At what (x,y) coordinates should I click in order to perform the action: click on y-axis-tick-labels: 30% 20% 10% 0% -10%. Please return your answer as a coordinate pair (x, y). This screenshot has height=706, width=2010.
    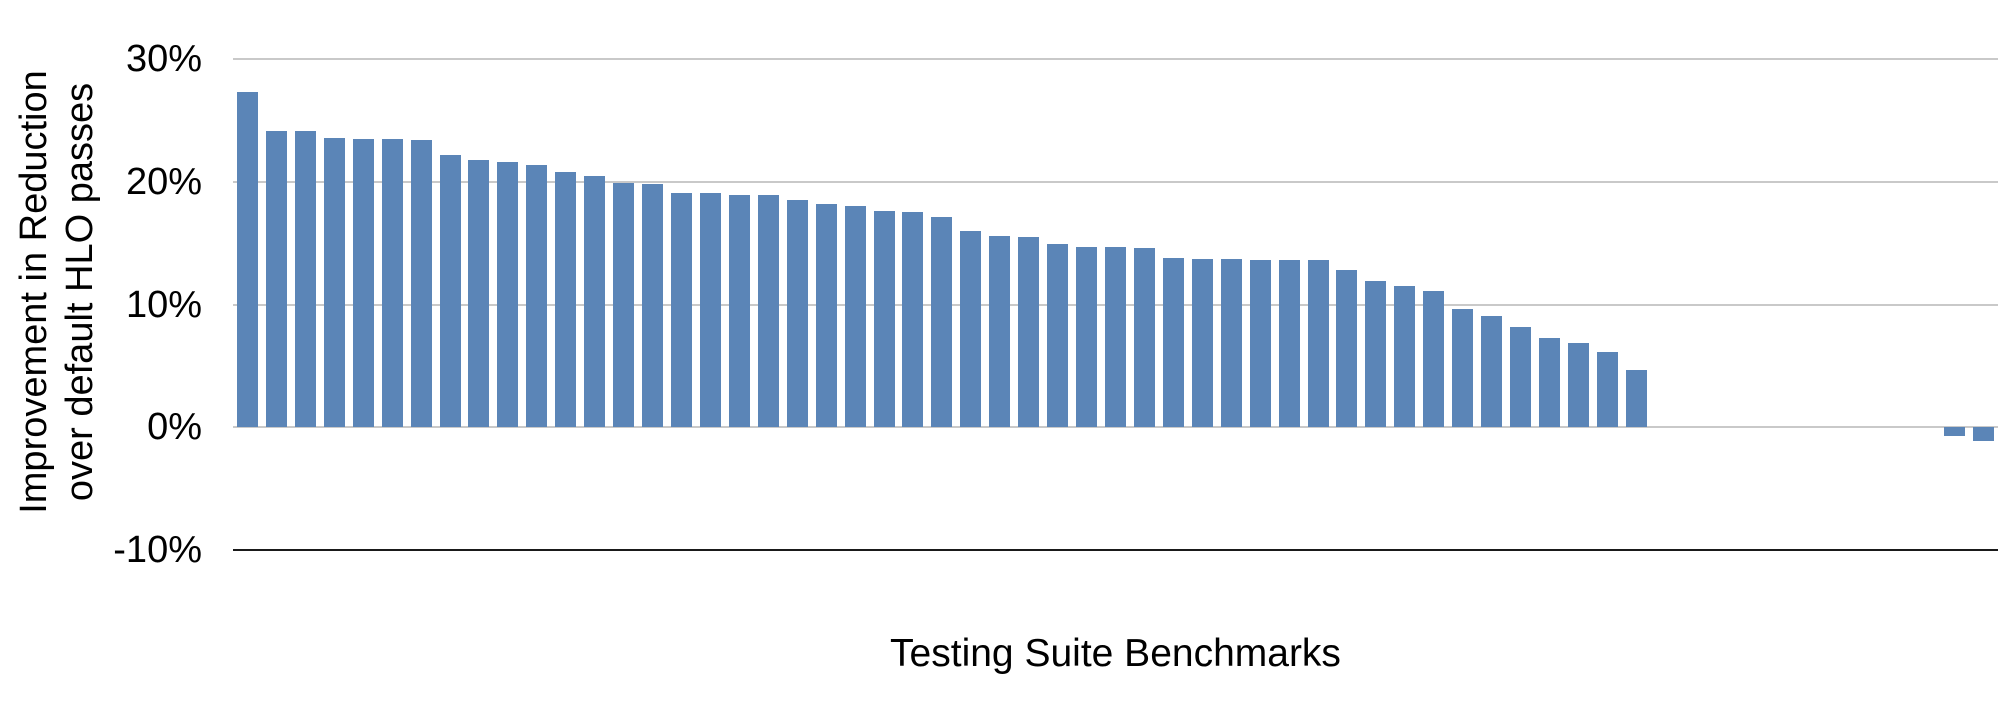
    Looking at the image, I should click on (101, 353).